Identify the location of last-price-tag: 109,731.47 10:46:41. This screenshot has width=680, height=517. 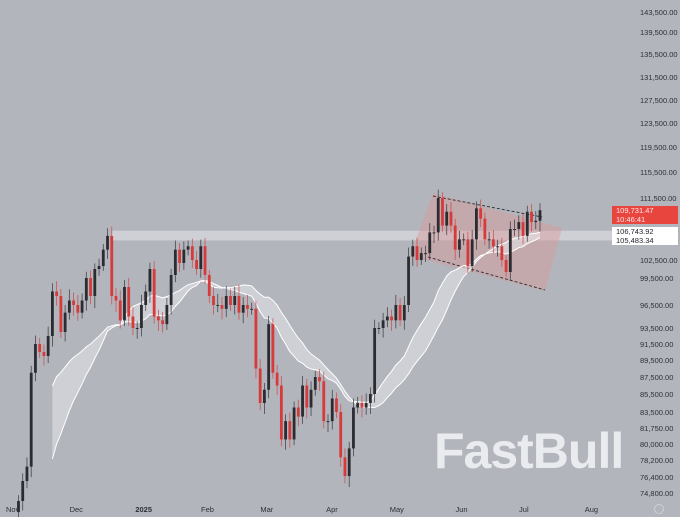
(645, 215).